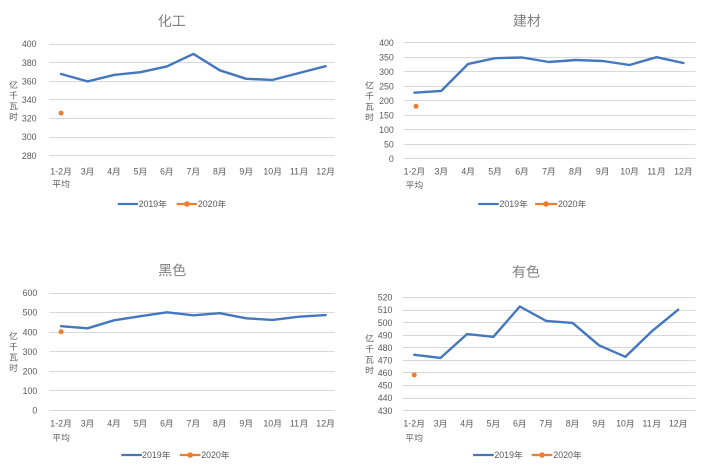  What do you see at coordinates (29, 81) in the screenshot?
I see `svg-text: 360` at bounding box center [29, 81].